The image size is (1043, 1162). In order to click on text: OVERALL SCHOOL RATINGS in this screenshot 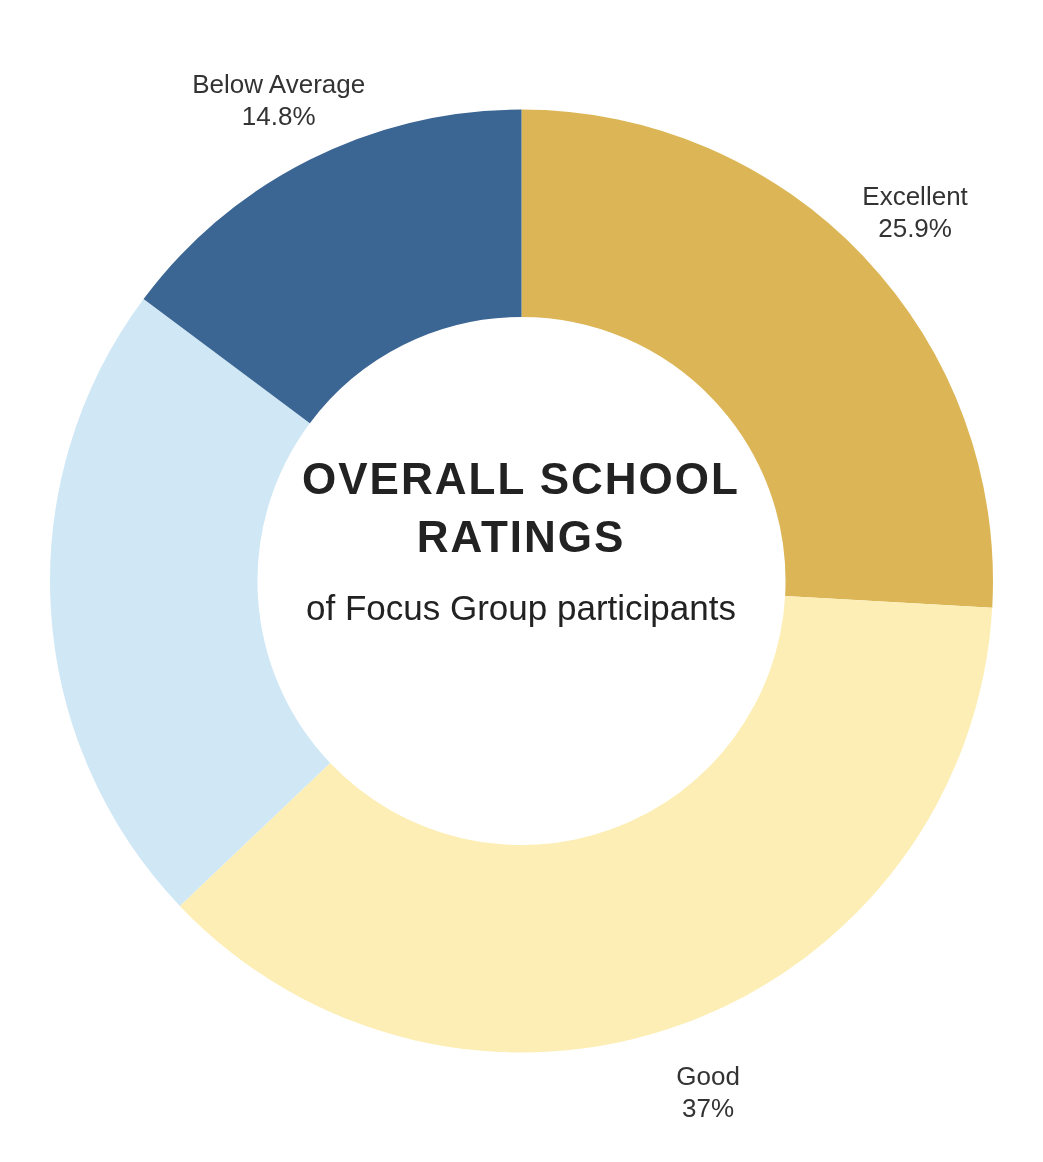, I will do `click(521, 508)`.